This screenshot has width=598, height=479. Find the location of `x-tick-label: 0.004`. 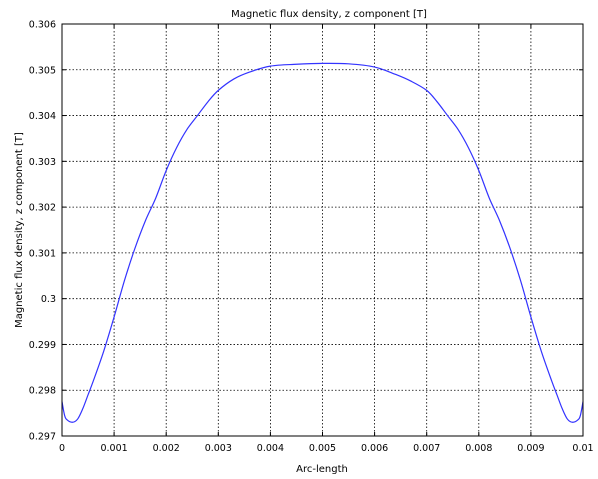

x-tick-label: 0.004 is located at coordinates (270, 448).